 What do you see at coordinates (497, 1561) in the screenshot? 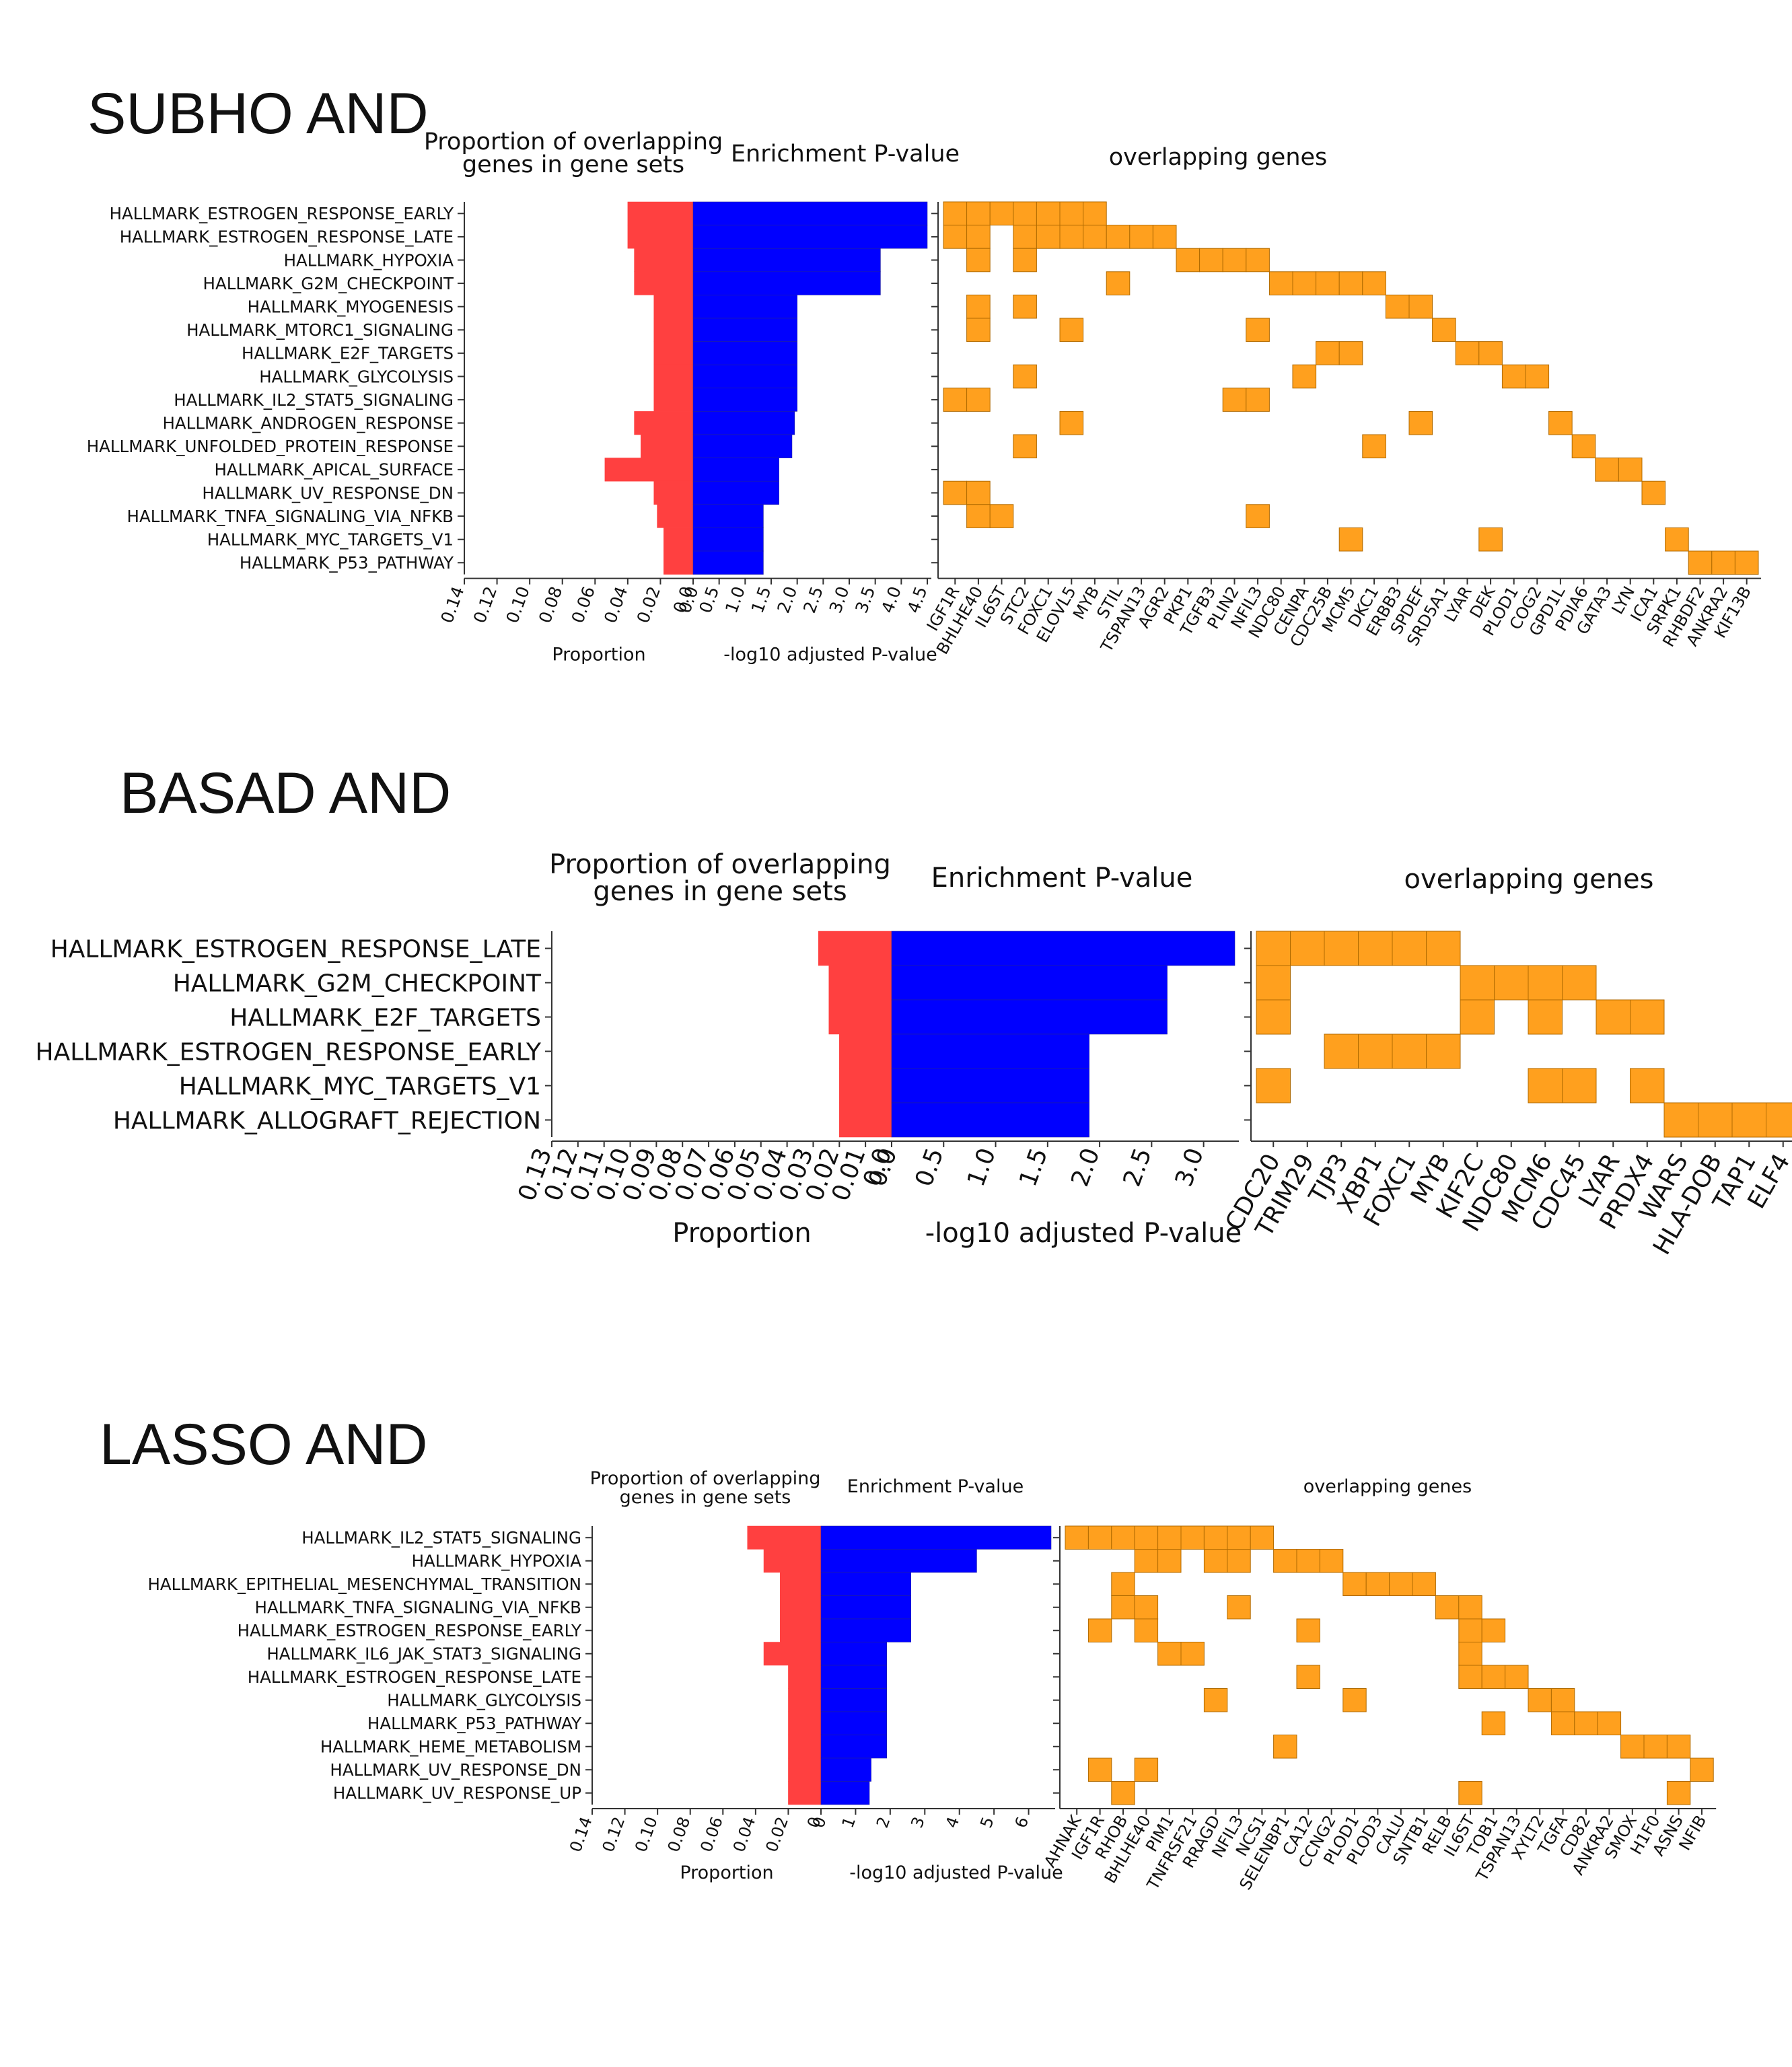
I see `category-label: HALLMARK_HYPOXIA` at bounding box center [497, 1561].